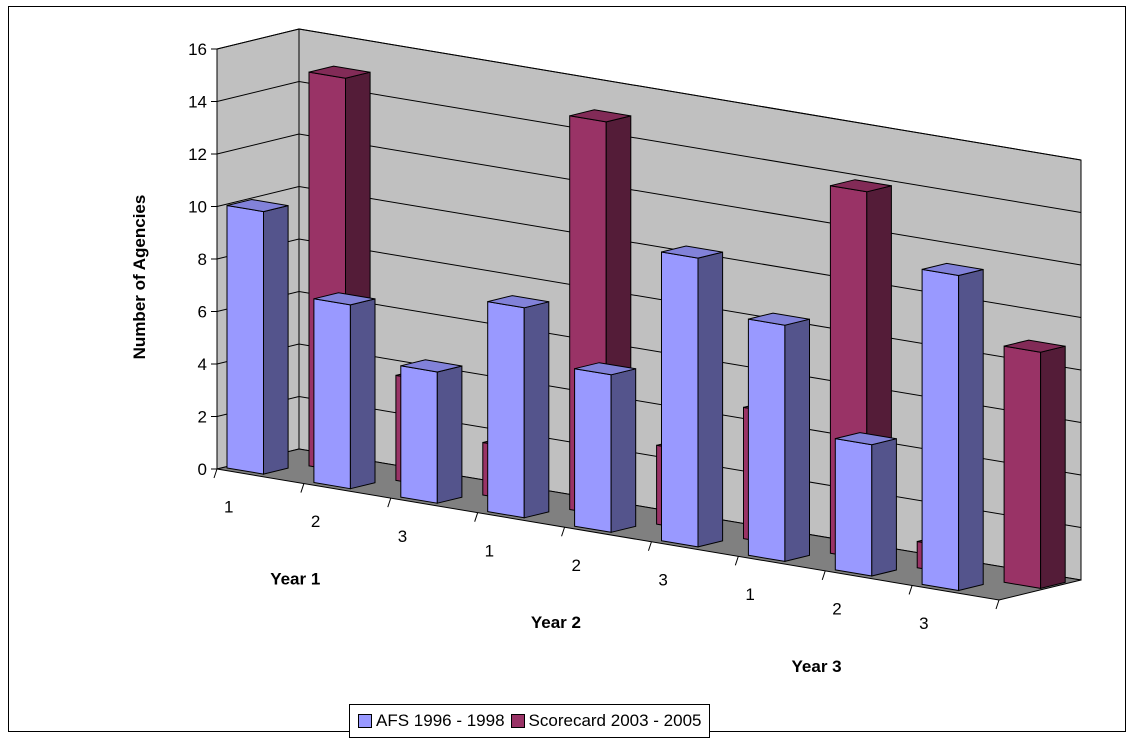 The height and width of the screenshot is (738, 1133). I want to click on legend: AFS 1996 - 1998 Scorecard 2003 - 2005, so click(530, 721).